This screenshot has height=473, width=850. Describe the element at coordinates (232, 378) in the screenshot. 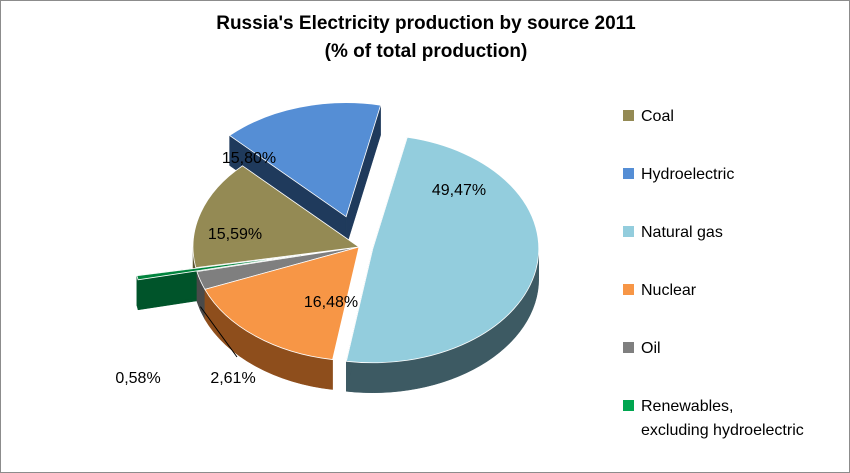

I see `data-label-oil: 2,61%` at that location.